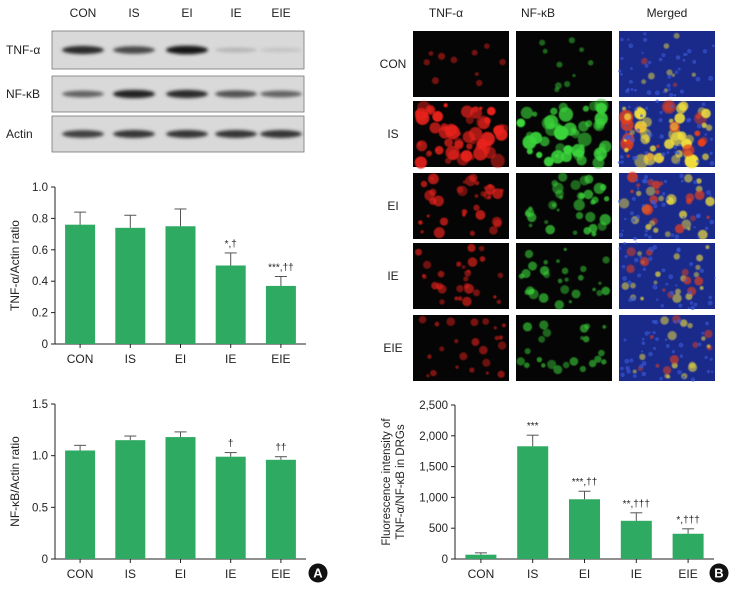 The width and height of the screenshot is (737, 591). I want to click on y-tick-label: 2,000, so click(433, 437).